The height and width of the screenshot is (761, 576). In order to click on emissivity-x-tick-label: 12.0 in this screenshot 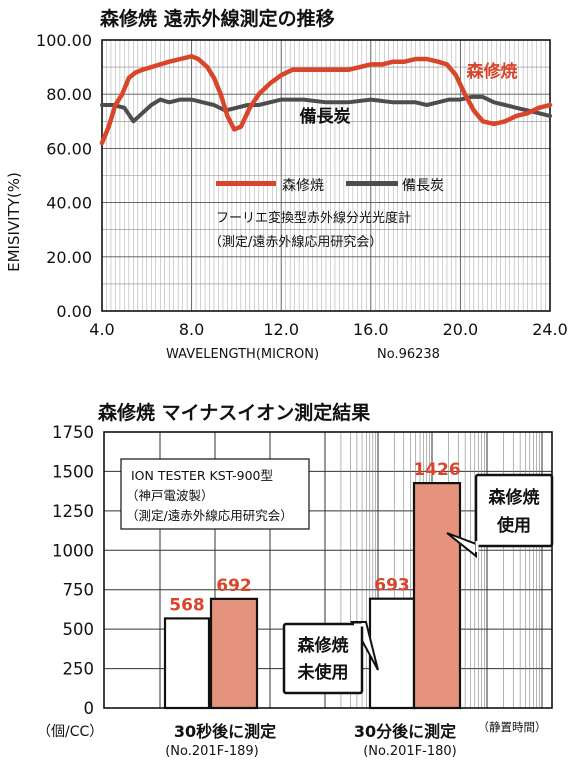, I will do `click(281, 329)`.